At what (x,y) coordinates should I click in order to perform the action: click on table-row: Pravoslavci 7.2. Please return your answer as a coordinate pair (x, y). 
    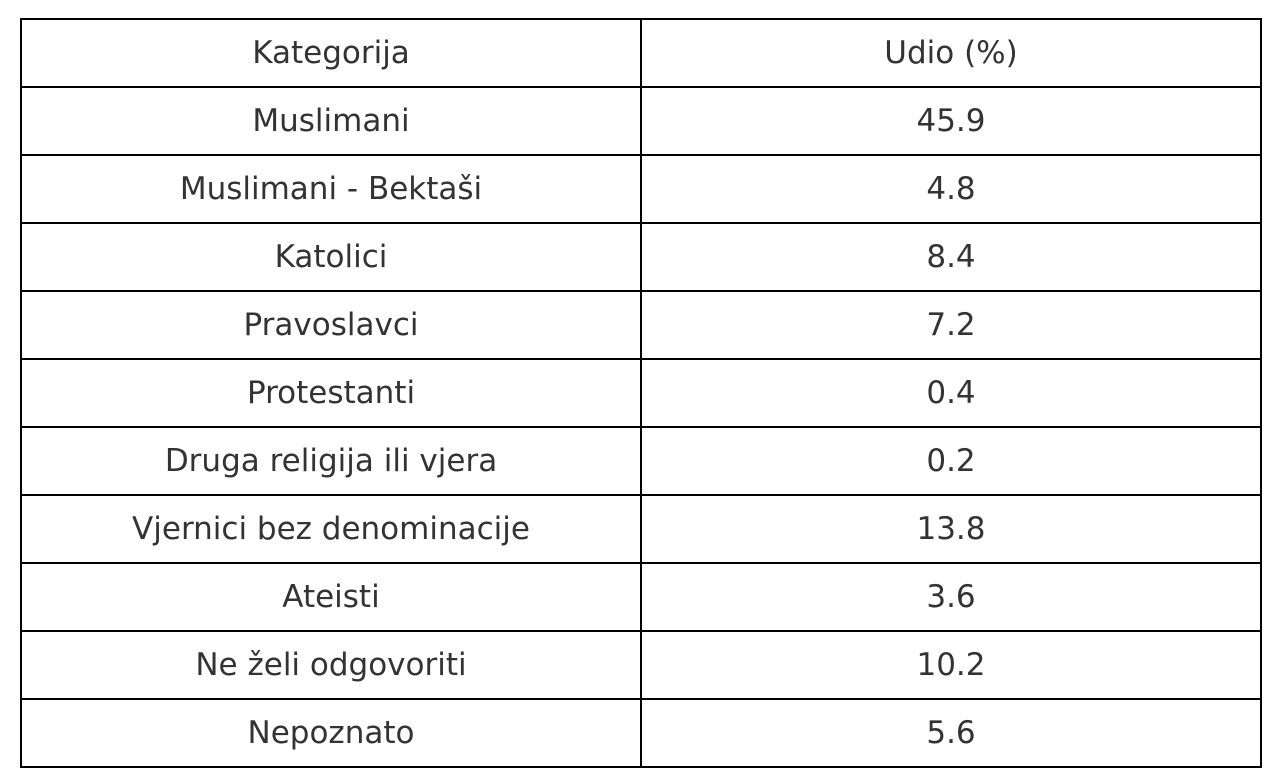
    Looking at the image, I should click on (641, 325).